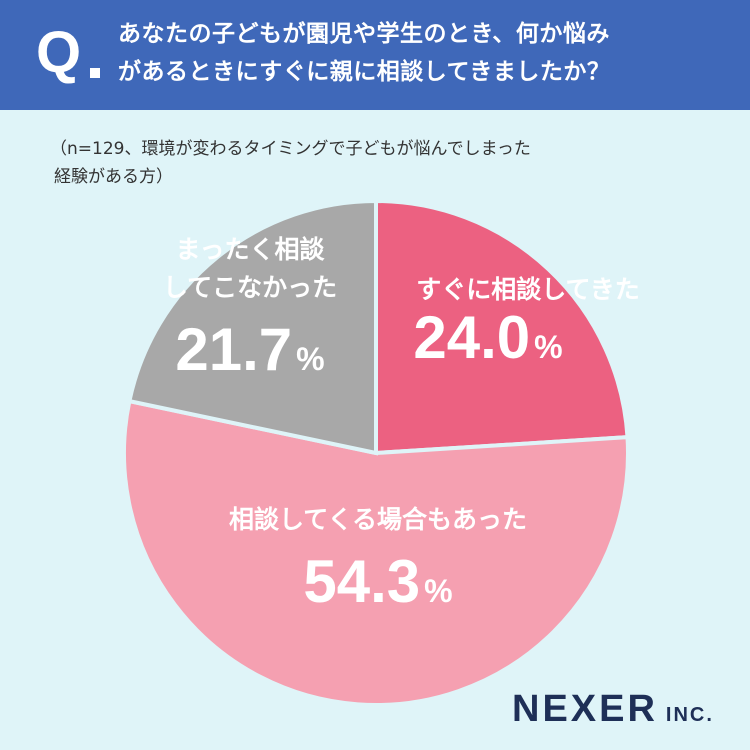 The height and width of the screenshot is (750, 750). What do you see at coordinates (377, 581) in the screenshot?
I see `slice-value-sometimes: 54.3%` at bounding box center [377, 581].